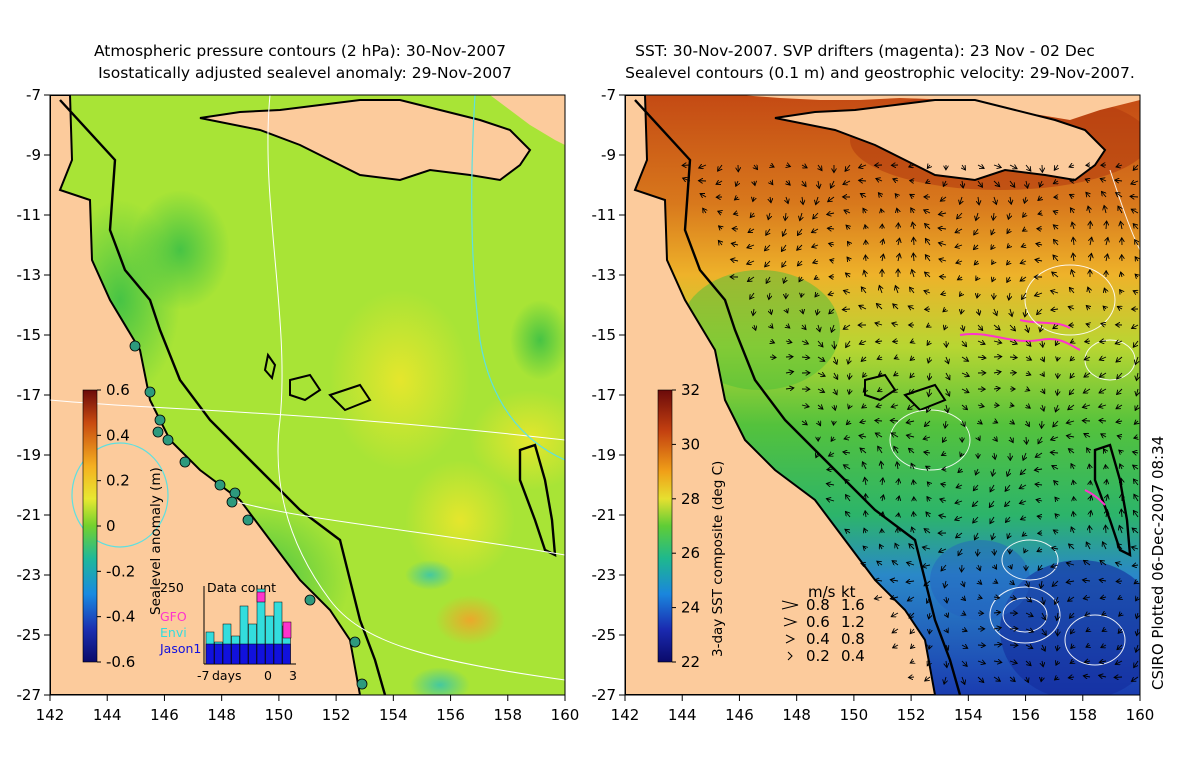  What do you see at coordinates (608, 95) in the screenshot?
I see `right-y-tick-label: -7` at bounding box center [608, 95].